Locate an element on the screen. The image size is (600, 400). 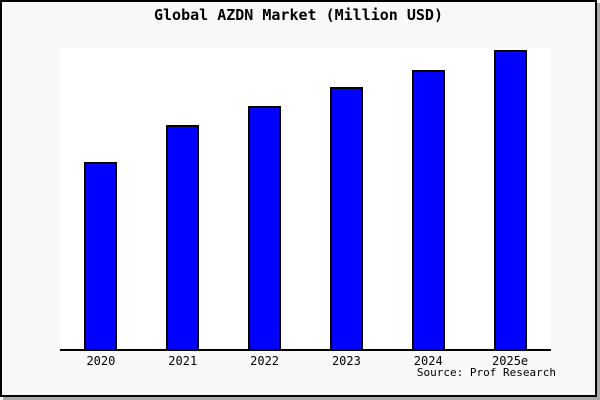
bar-2022 is located at coordinates (264, 227).